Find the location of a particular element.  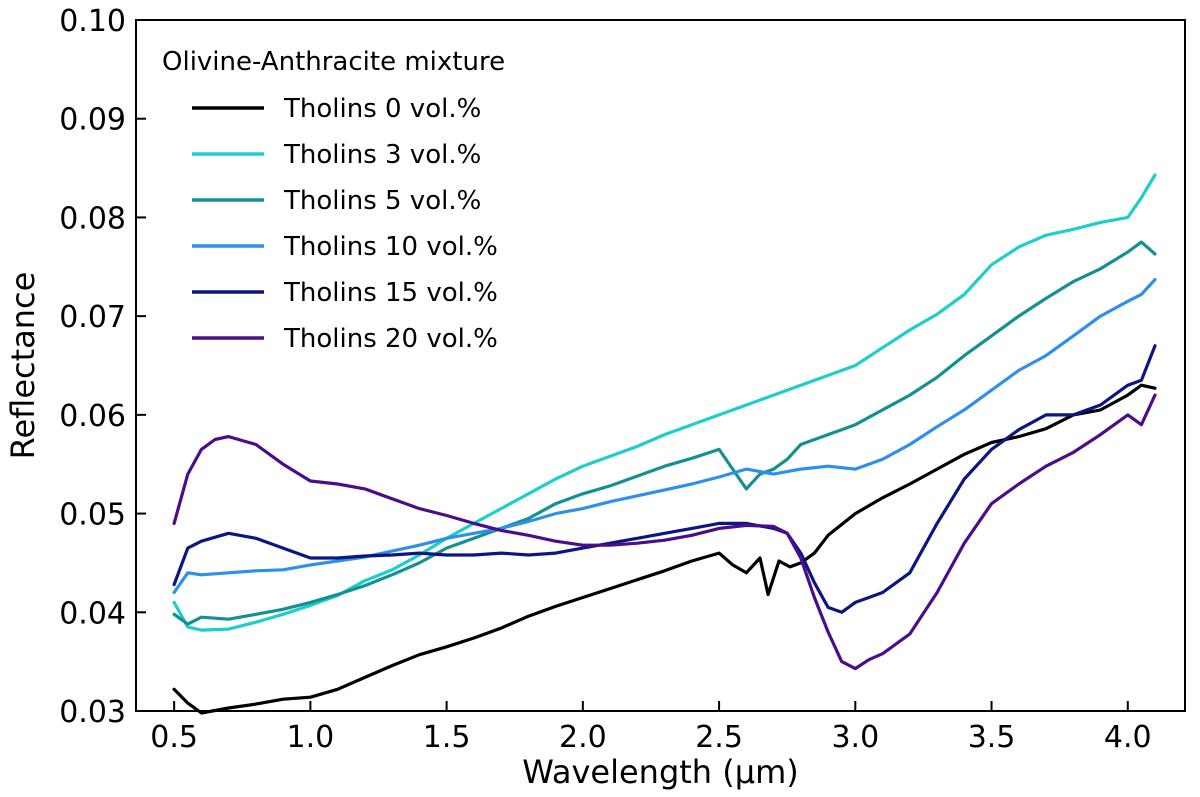

legend-label-3: Tholins 10 vol.% is located at coordinates (390, 247).